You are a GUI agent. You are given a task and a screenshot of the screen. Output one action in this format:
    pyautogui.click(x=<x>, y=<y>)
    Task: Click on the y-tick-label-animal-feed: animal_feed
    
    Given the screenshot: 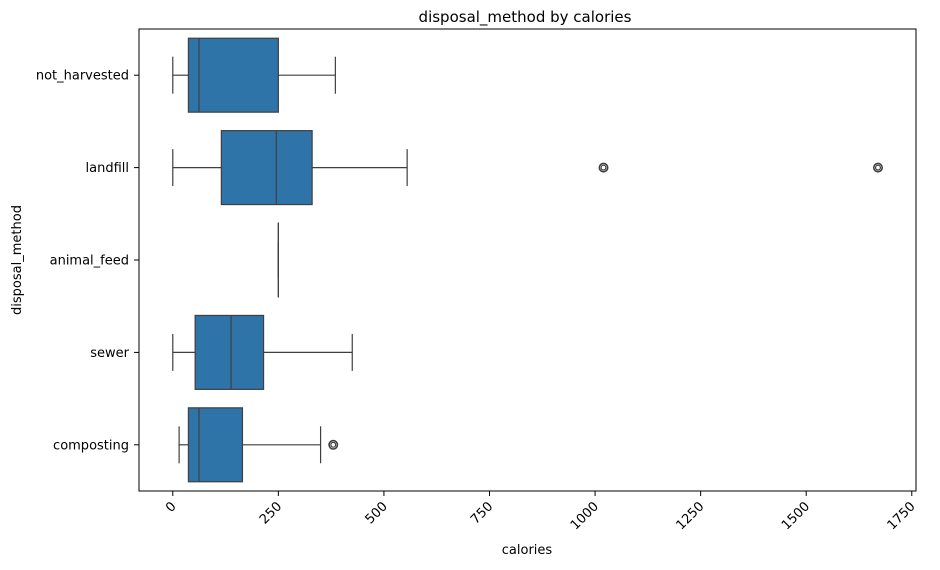 What is the action you would take?
    pyautogui.click(x=89, y=261)
    